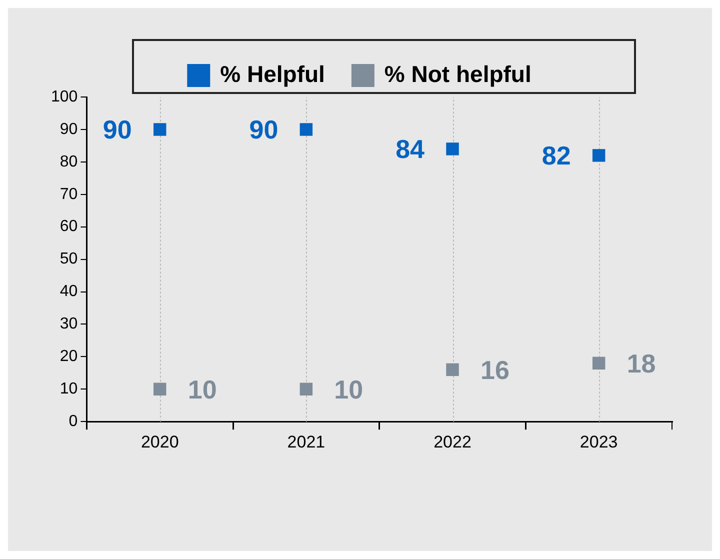 Image resolution: width=720 pixels, height=559 pixels. I want to click on data-label: 84, so click(411, 149).